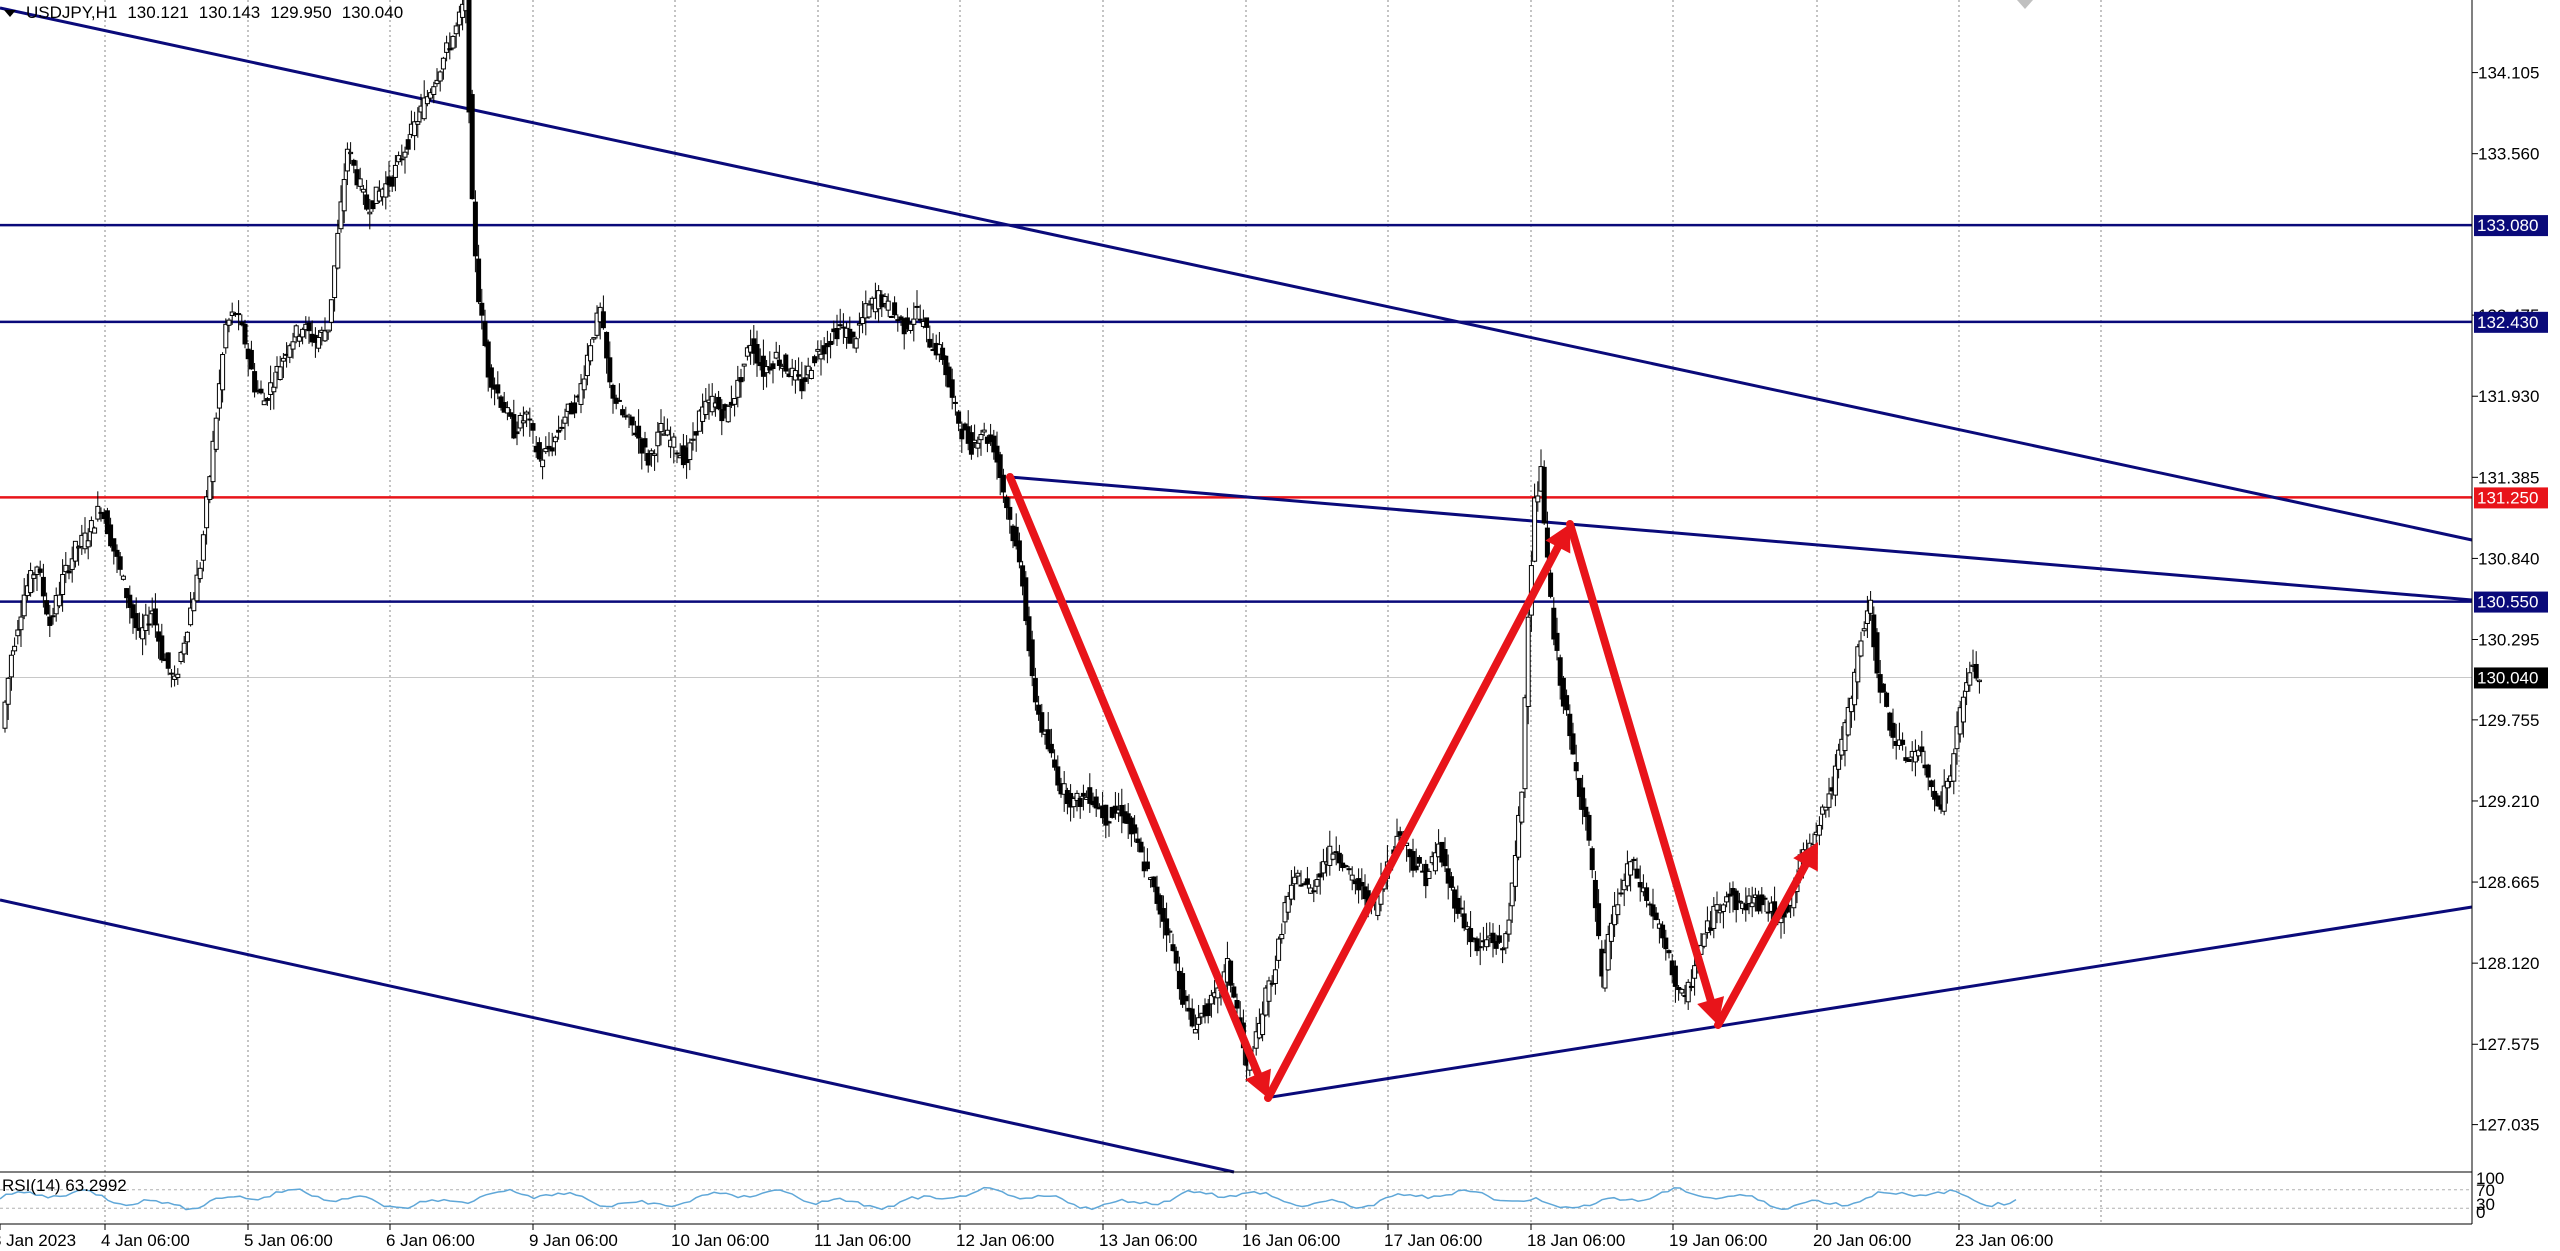 This screenshot has height=1251, width=2560. Describe the element at coordinates (288, 1240) in the screenshot. I see `time-tick-label: 5 Jan 06:00` at that location.